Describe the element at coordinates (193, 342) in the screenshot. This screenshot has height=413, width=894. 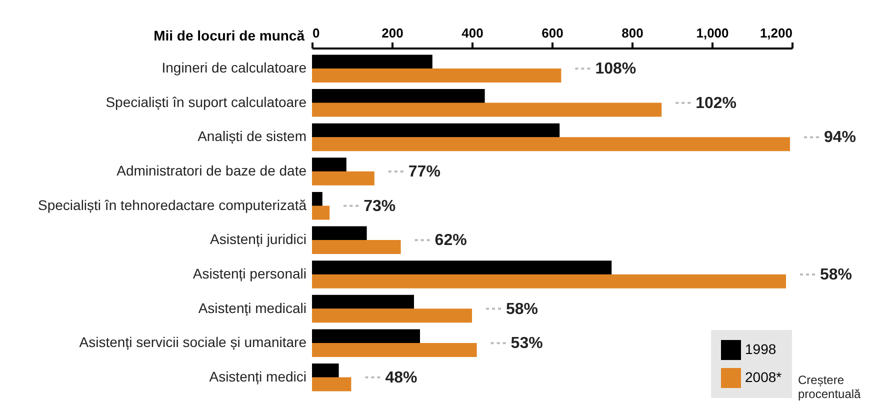
I see `y-tick-label: Asistenți servicii sociale și umanitare` at that location.